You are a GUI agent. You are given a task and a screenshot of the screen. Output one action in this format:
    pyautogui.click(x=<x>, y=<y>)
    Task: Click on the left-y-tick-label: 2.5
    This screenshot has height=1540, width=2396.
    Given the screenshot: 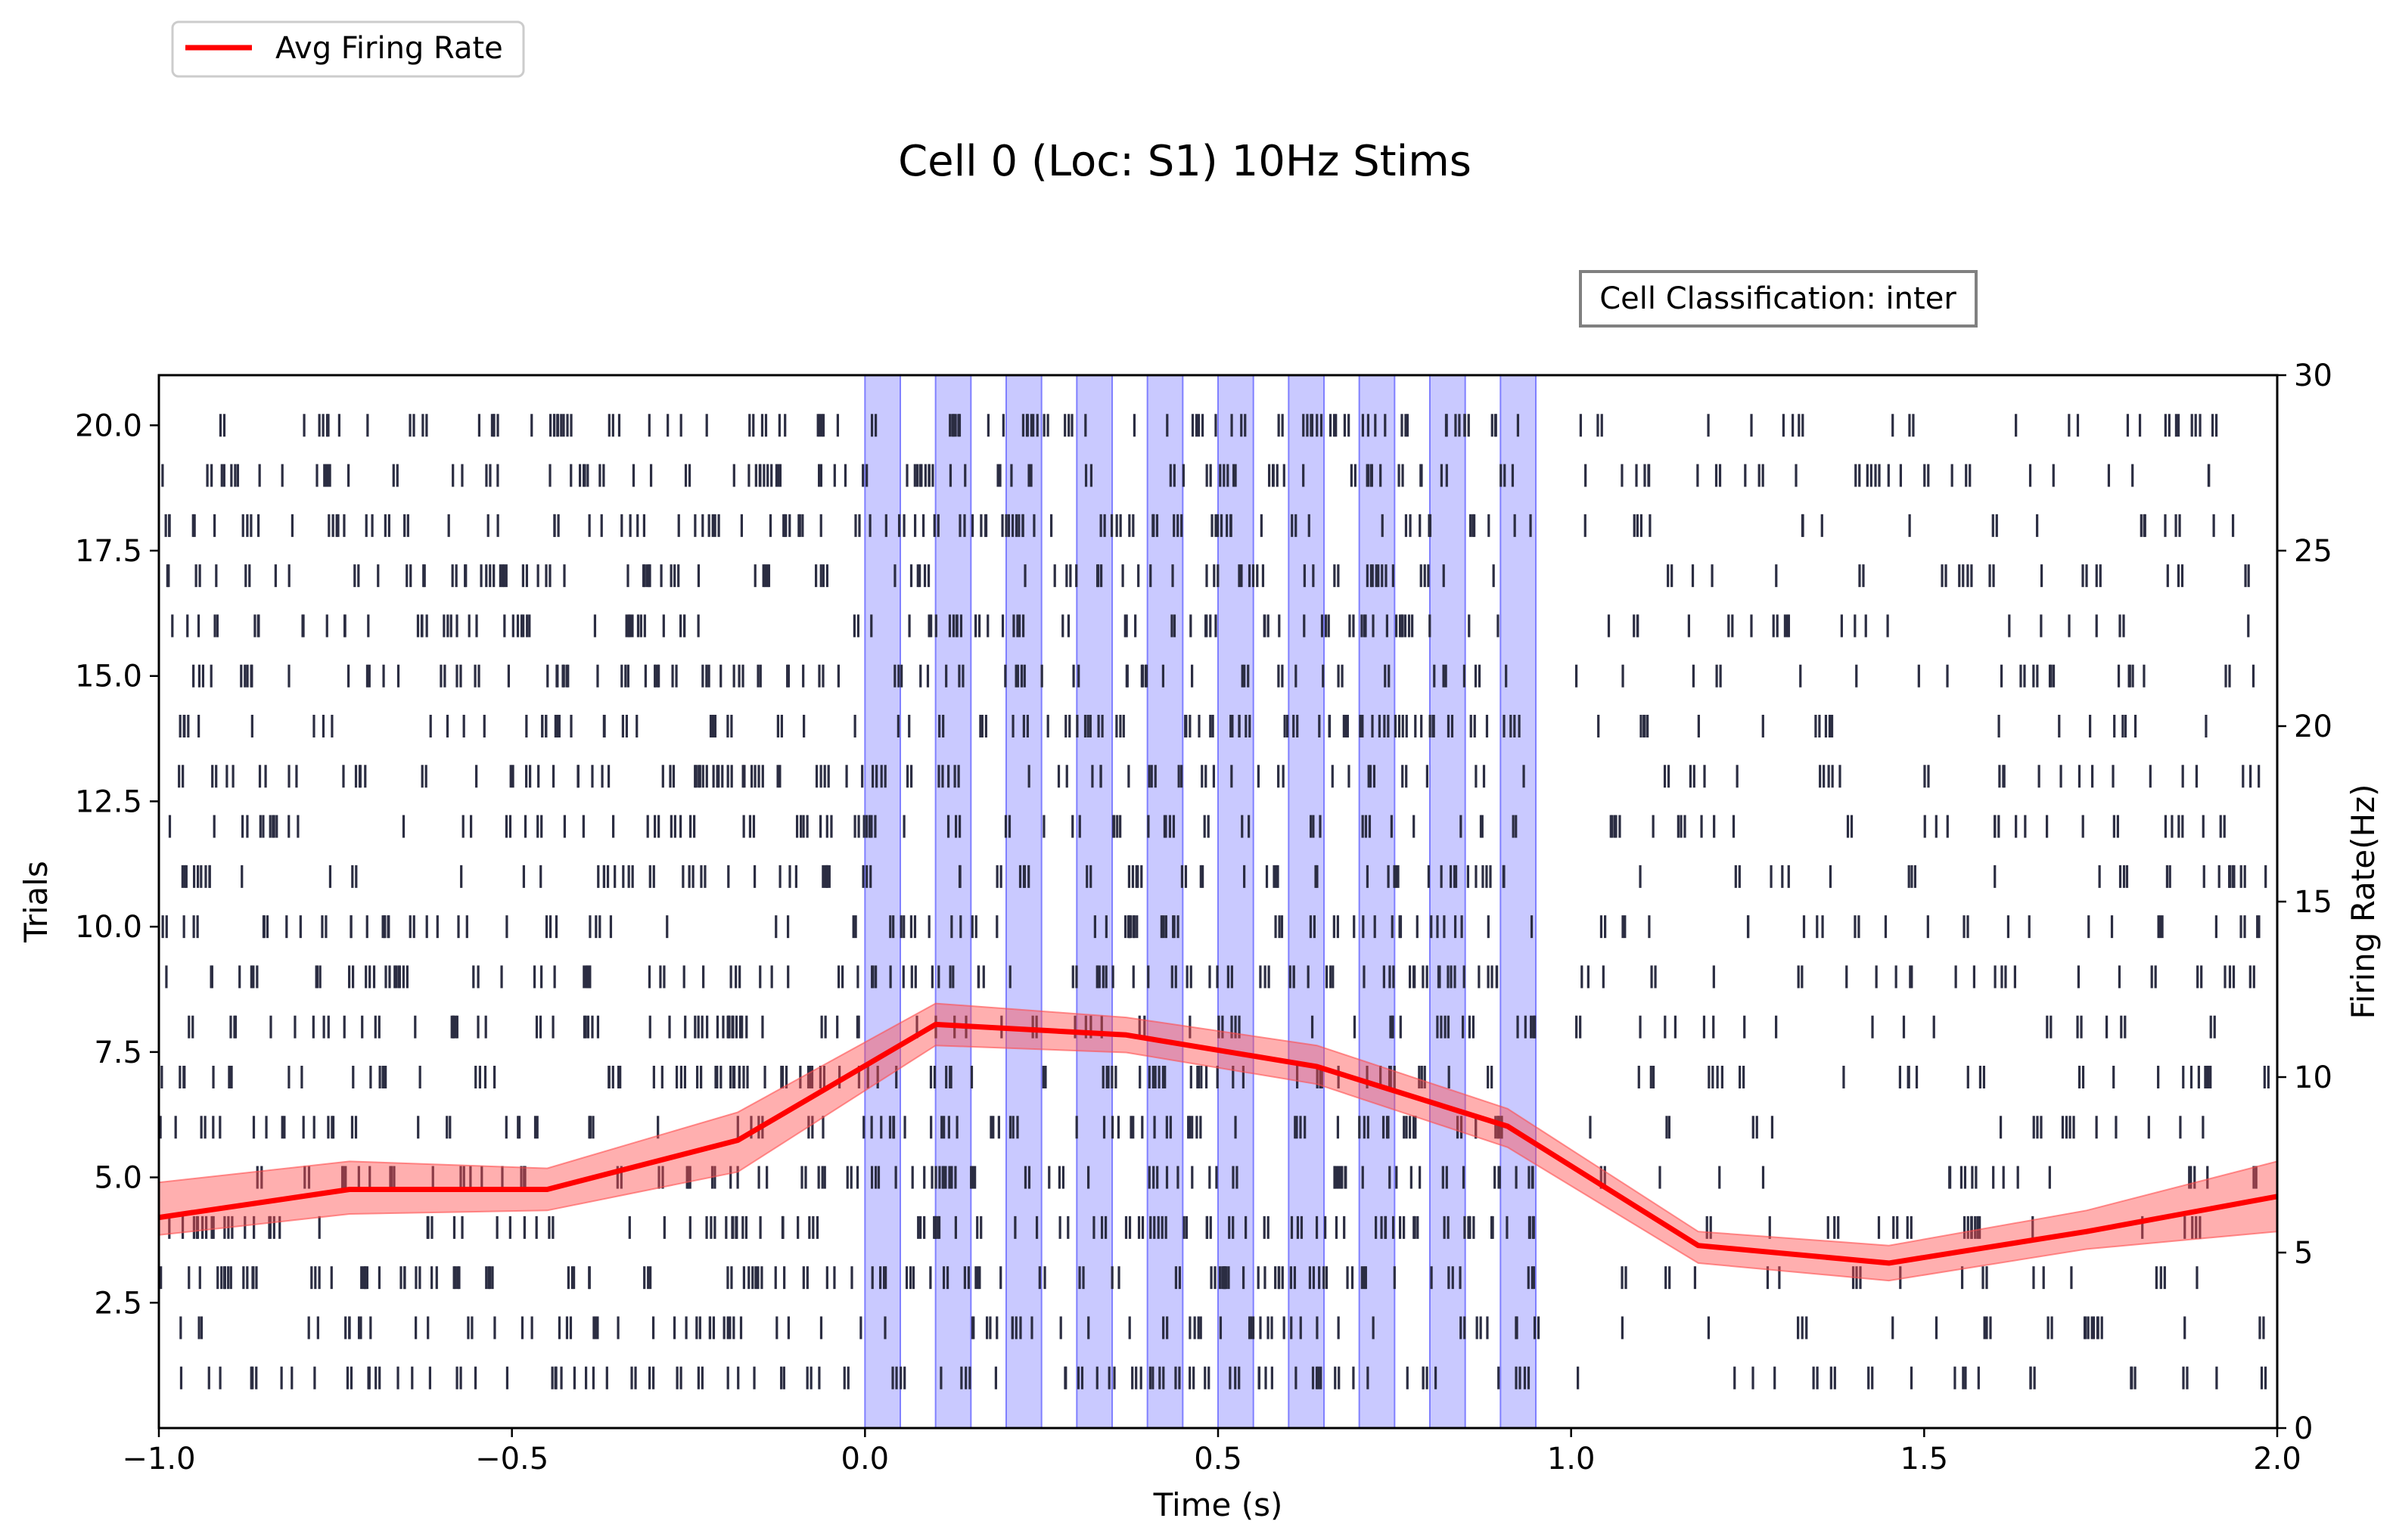 What is the action you would take?
    pyautogui.click(x=118, y=1304)
    